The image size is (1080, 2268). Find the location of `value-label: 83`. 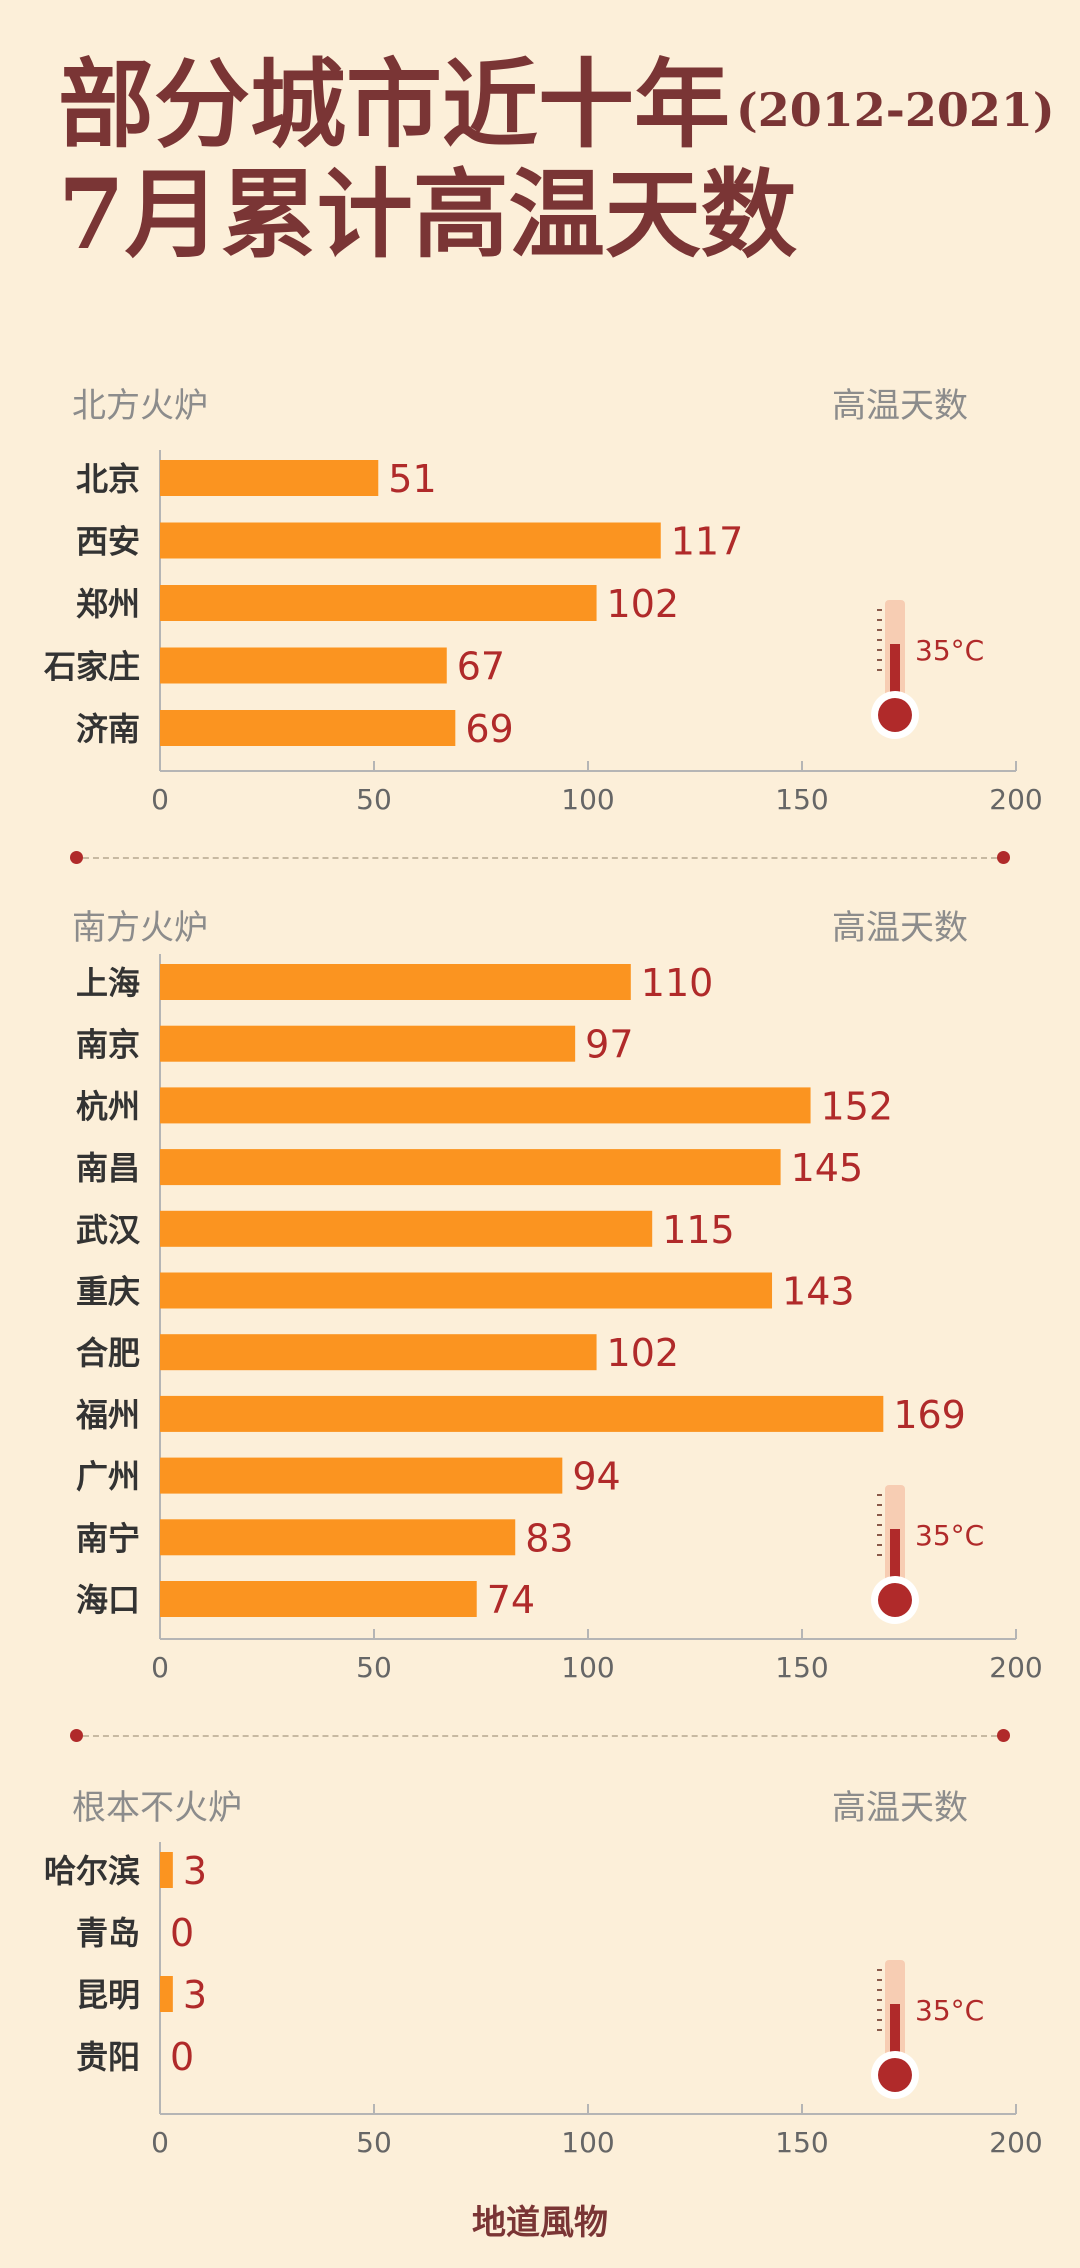

value-label: 83 is located at coordinates (549, 1538).